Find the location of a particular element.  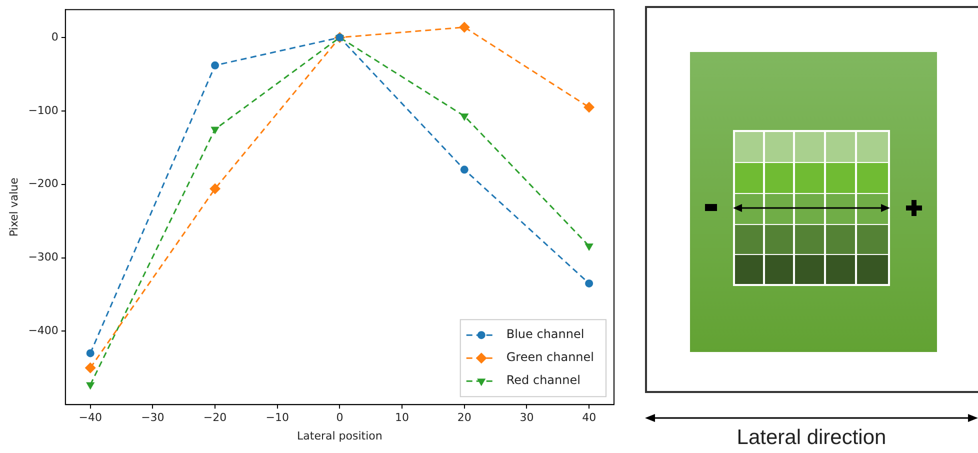

legend-label: Green channel is located at coordinates (550, 357).